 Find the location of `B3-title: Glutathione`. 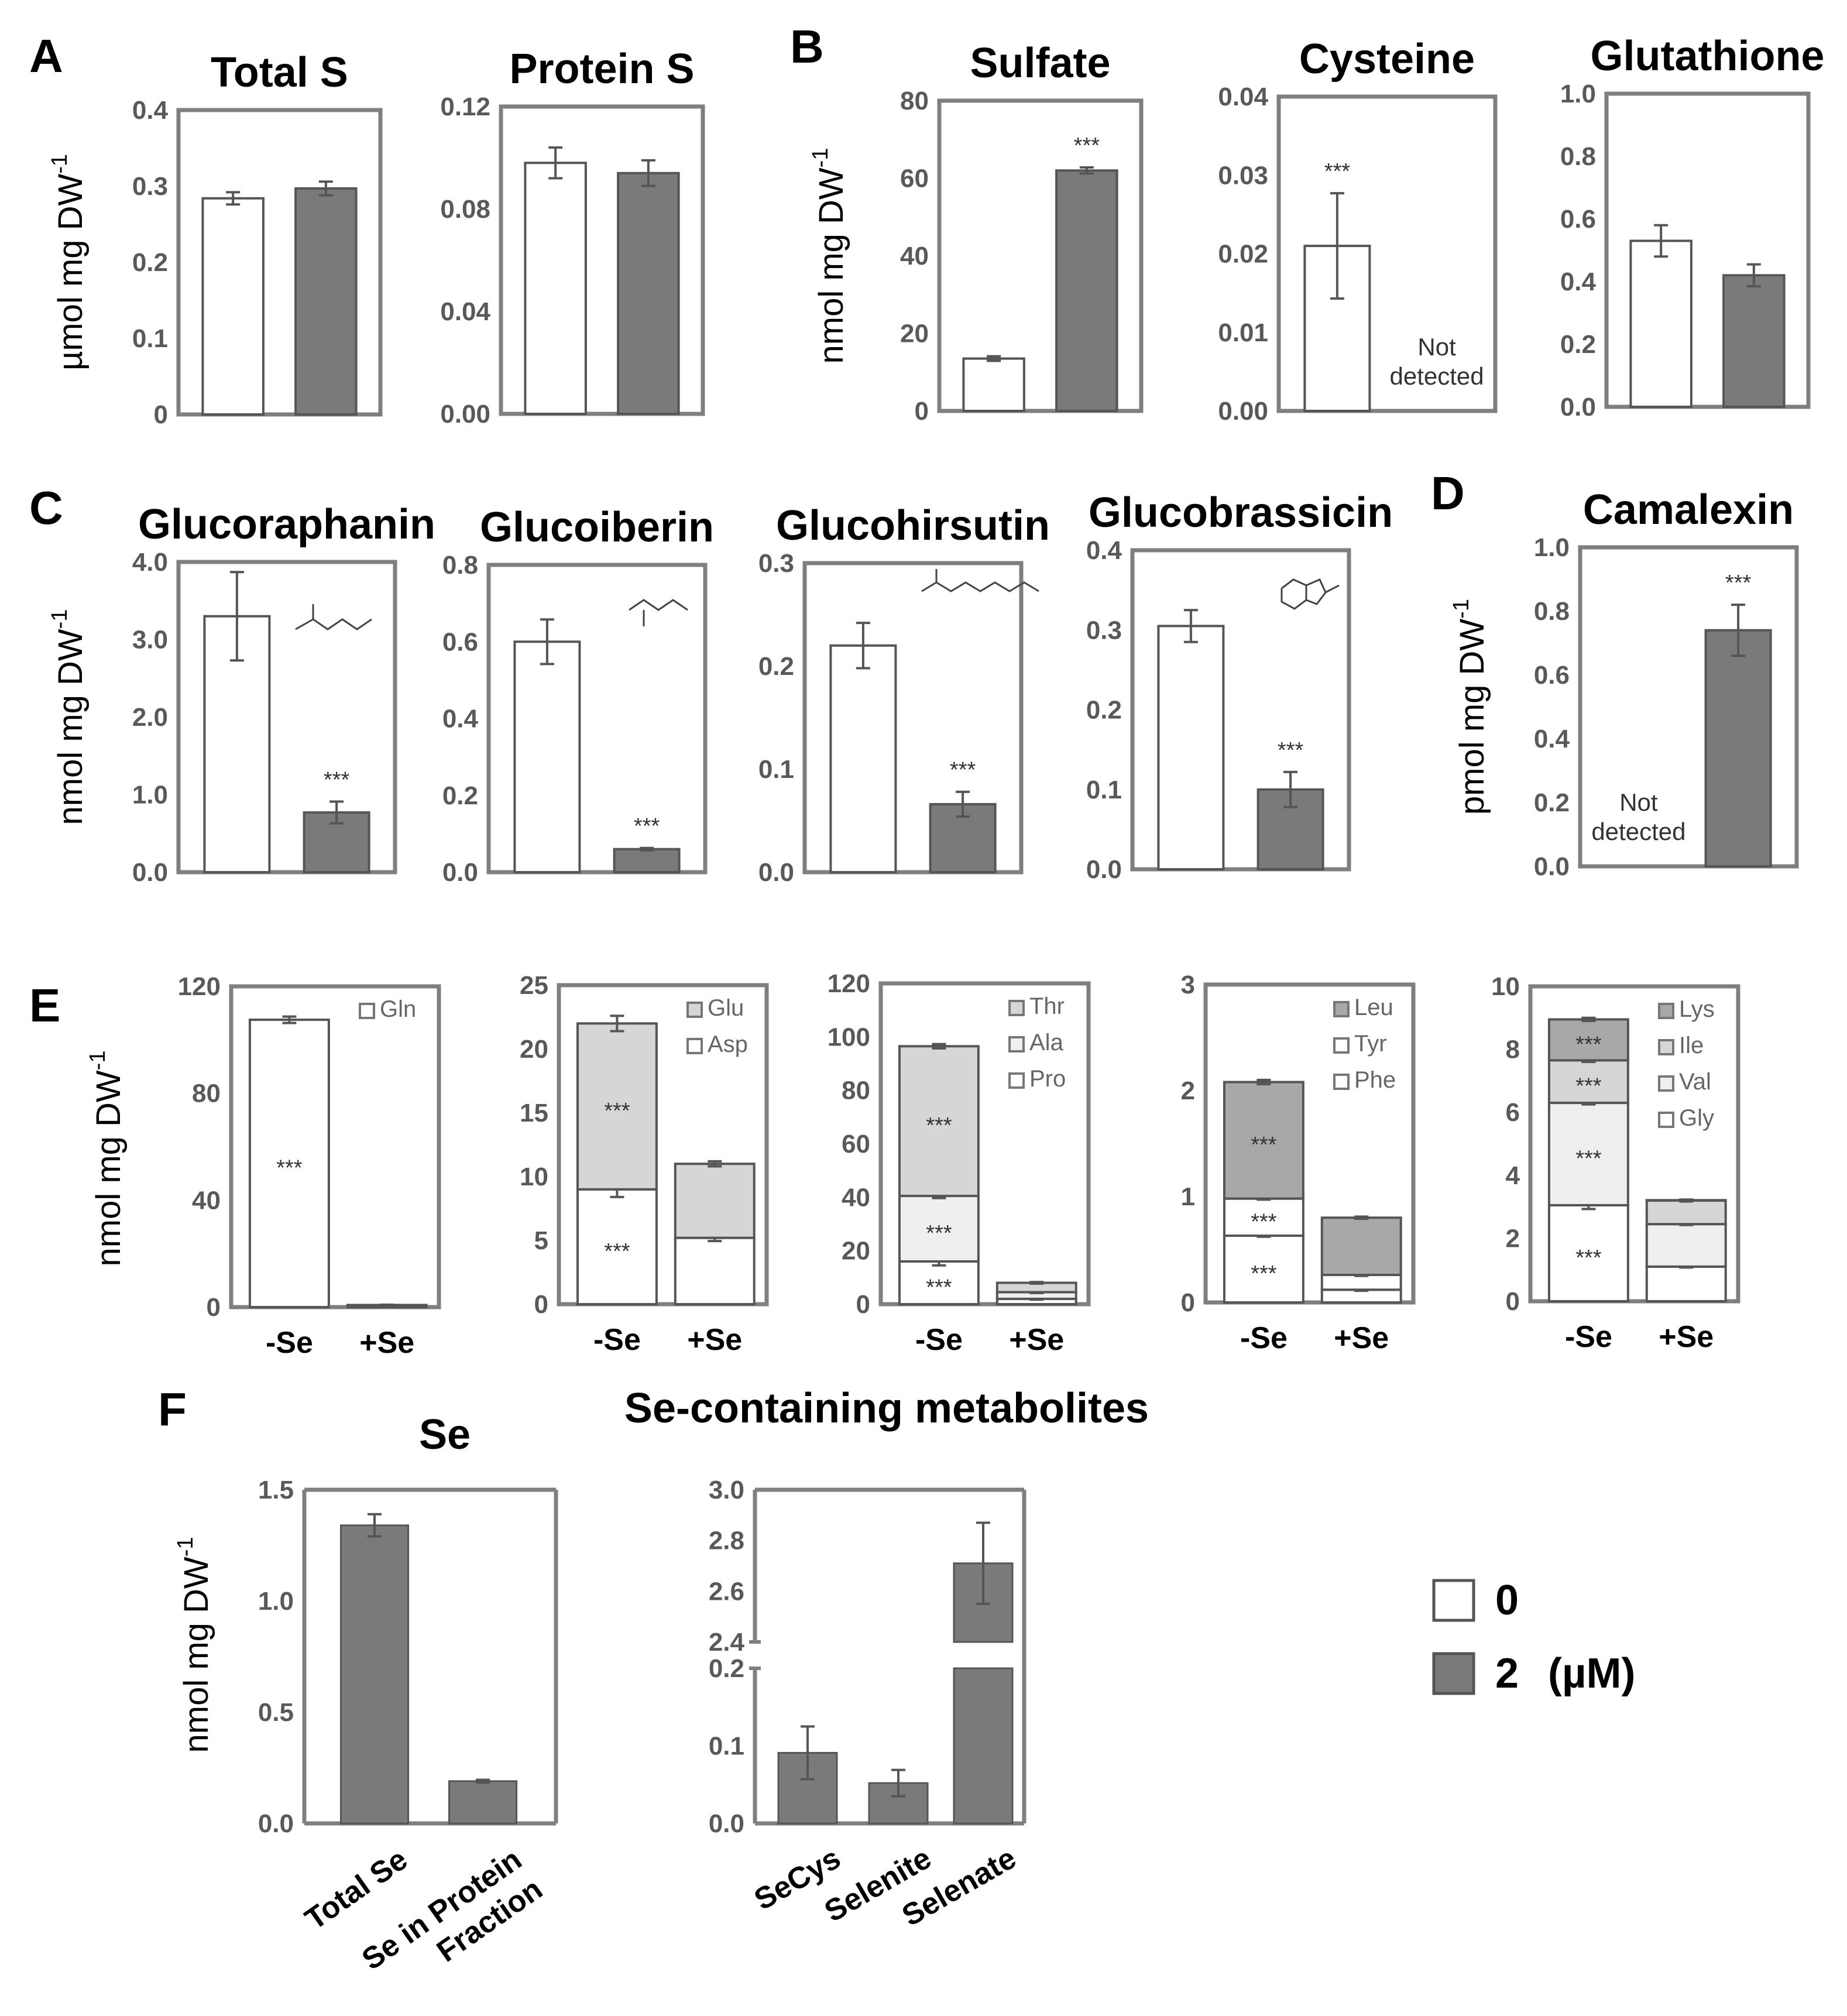

B3-title: Glutathione is located at coordinates (1708, 56).